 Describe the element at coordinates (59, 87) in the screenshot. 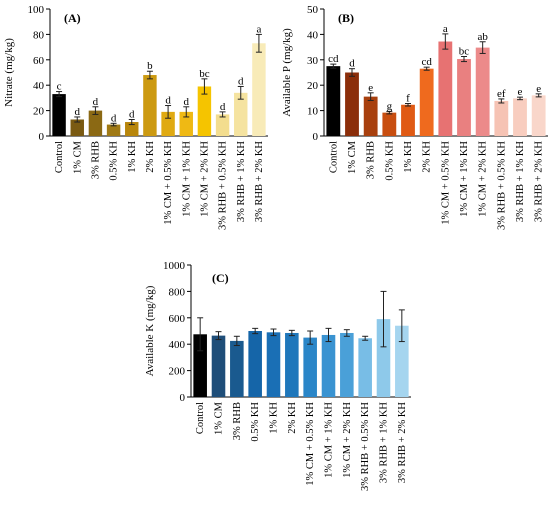

I see `significance-letter: c` at that location.